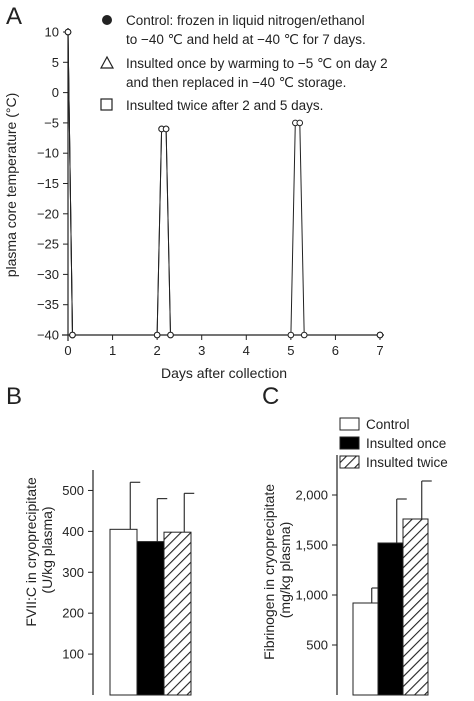 The image size is (474, 701). I want to click on panel-c-plot: 500 1,000 1,500 2,000, so click(363, 575).